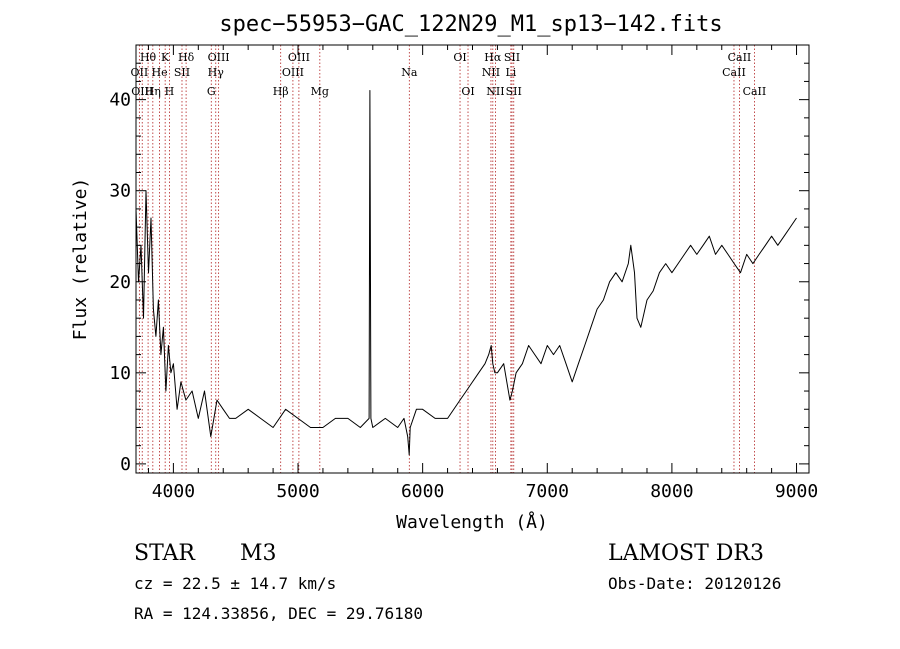 Image resolution: width=900 pixels, height=649 pixels. Describe the element at coordinates (219, 57) in the screenshot. I see `line-label-9: OIII` at that location.